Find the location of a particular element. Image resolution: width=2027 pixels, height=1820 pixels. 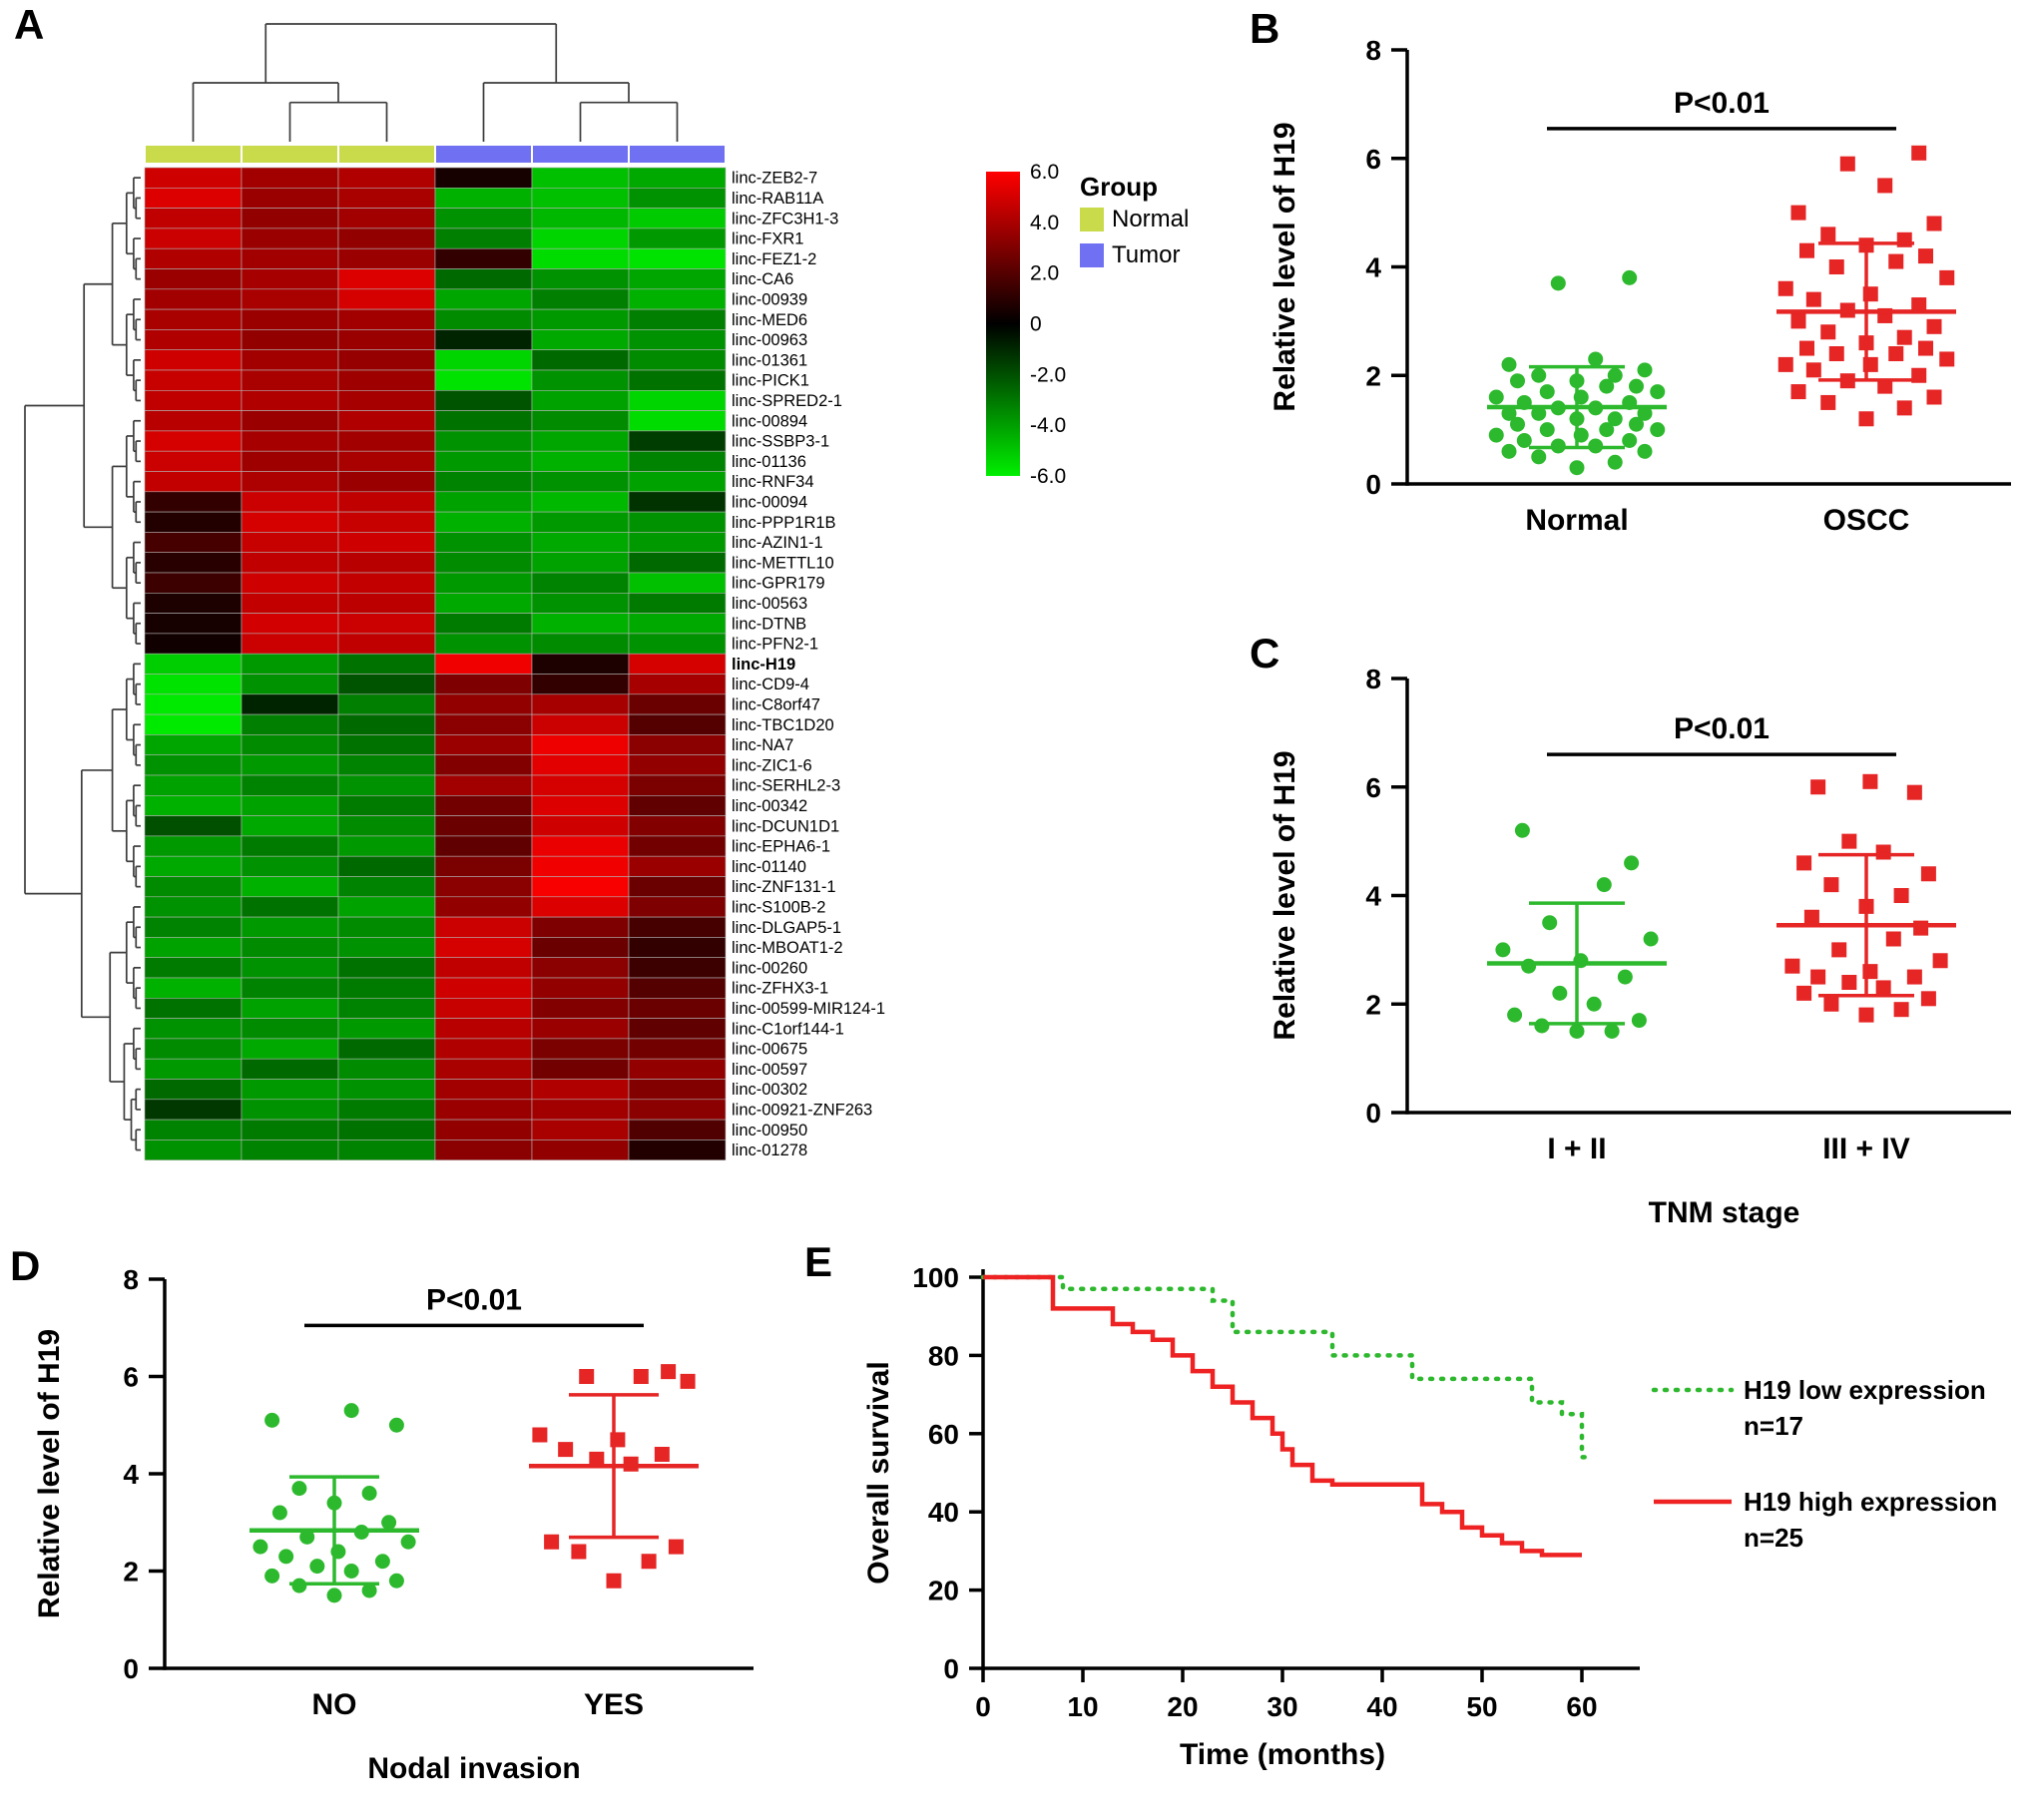

x-axis-title: Nodal invasion is located at coordinates (473, 1769).